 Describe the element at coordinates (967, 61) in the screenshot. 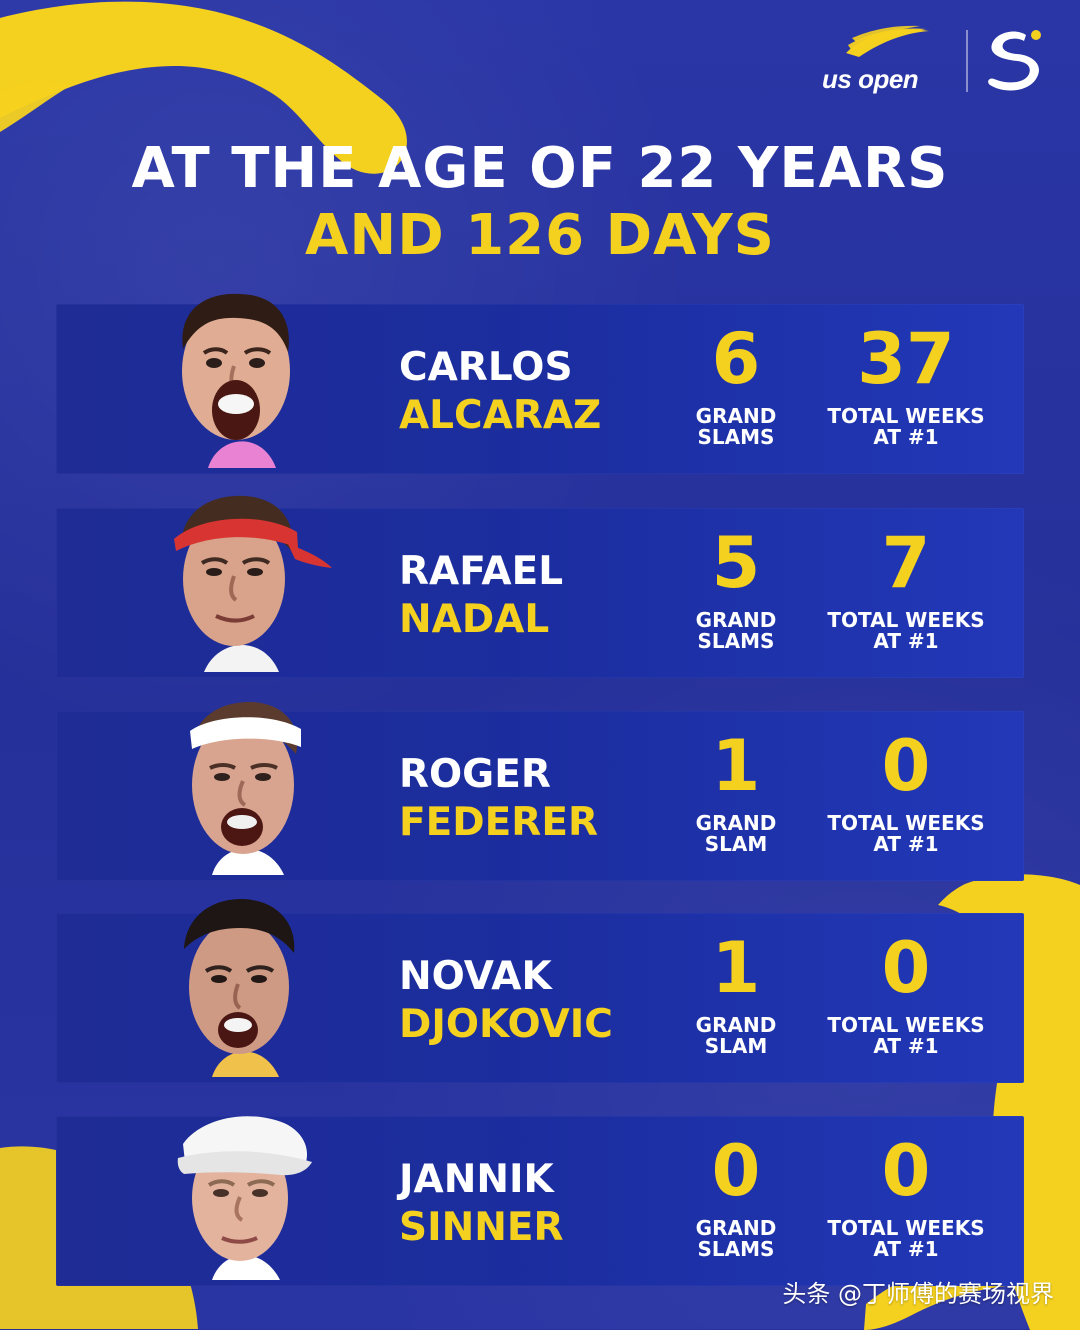

I see `brand-divider` at that location.